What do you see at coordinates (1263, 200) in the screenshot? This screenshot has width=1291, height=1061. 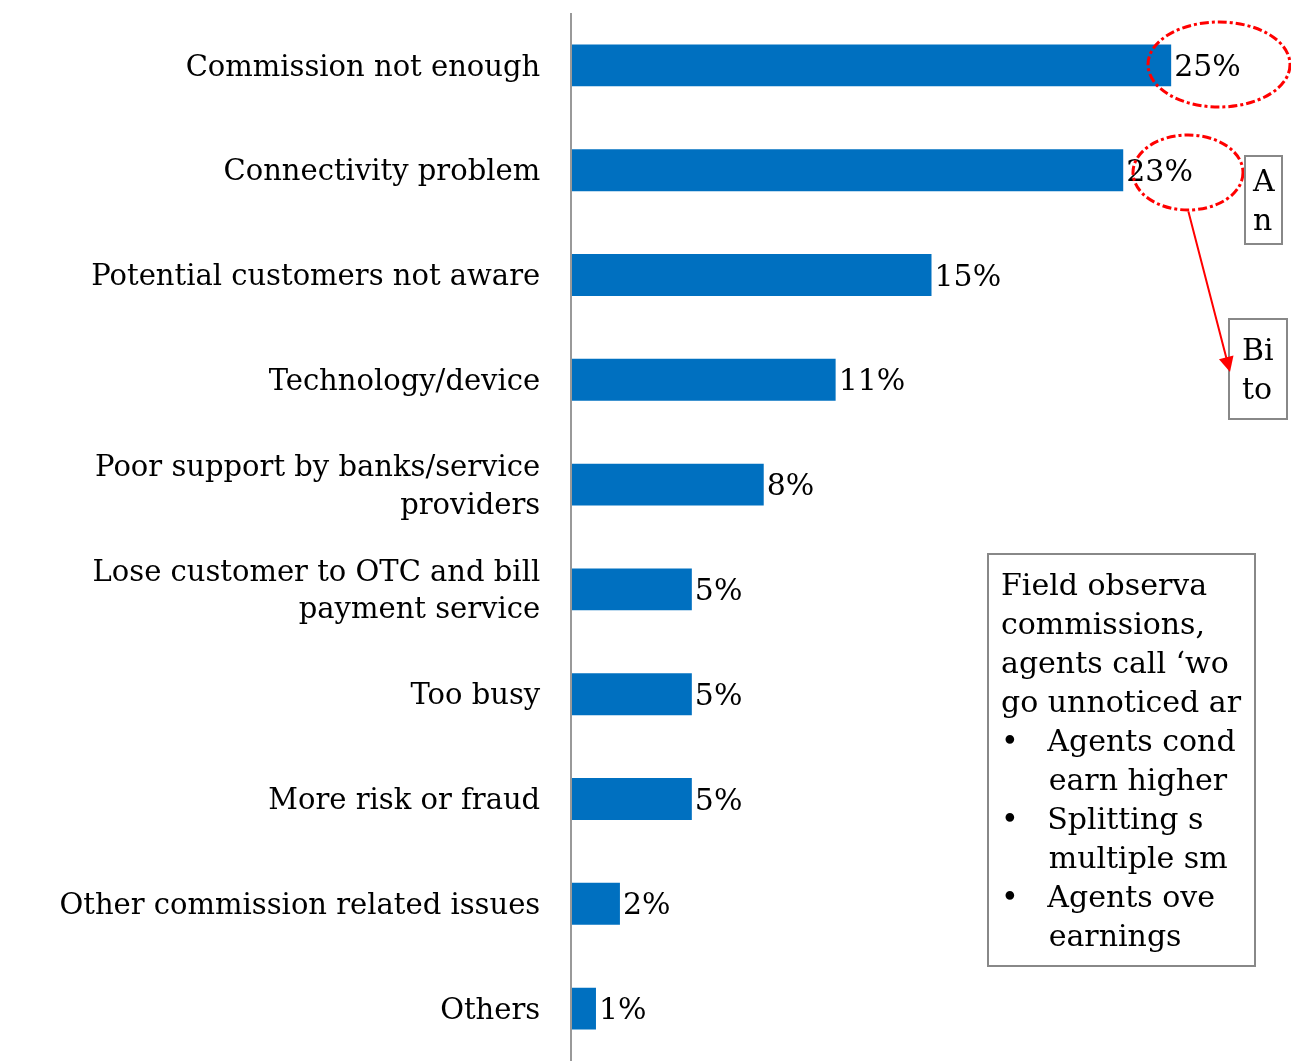 I see `text: A n` at bounding box center [1263, 200].